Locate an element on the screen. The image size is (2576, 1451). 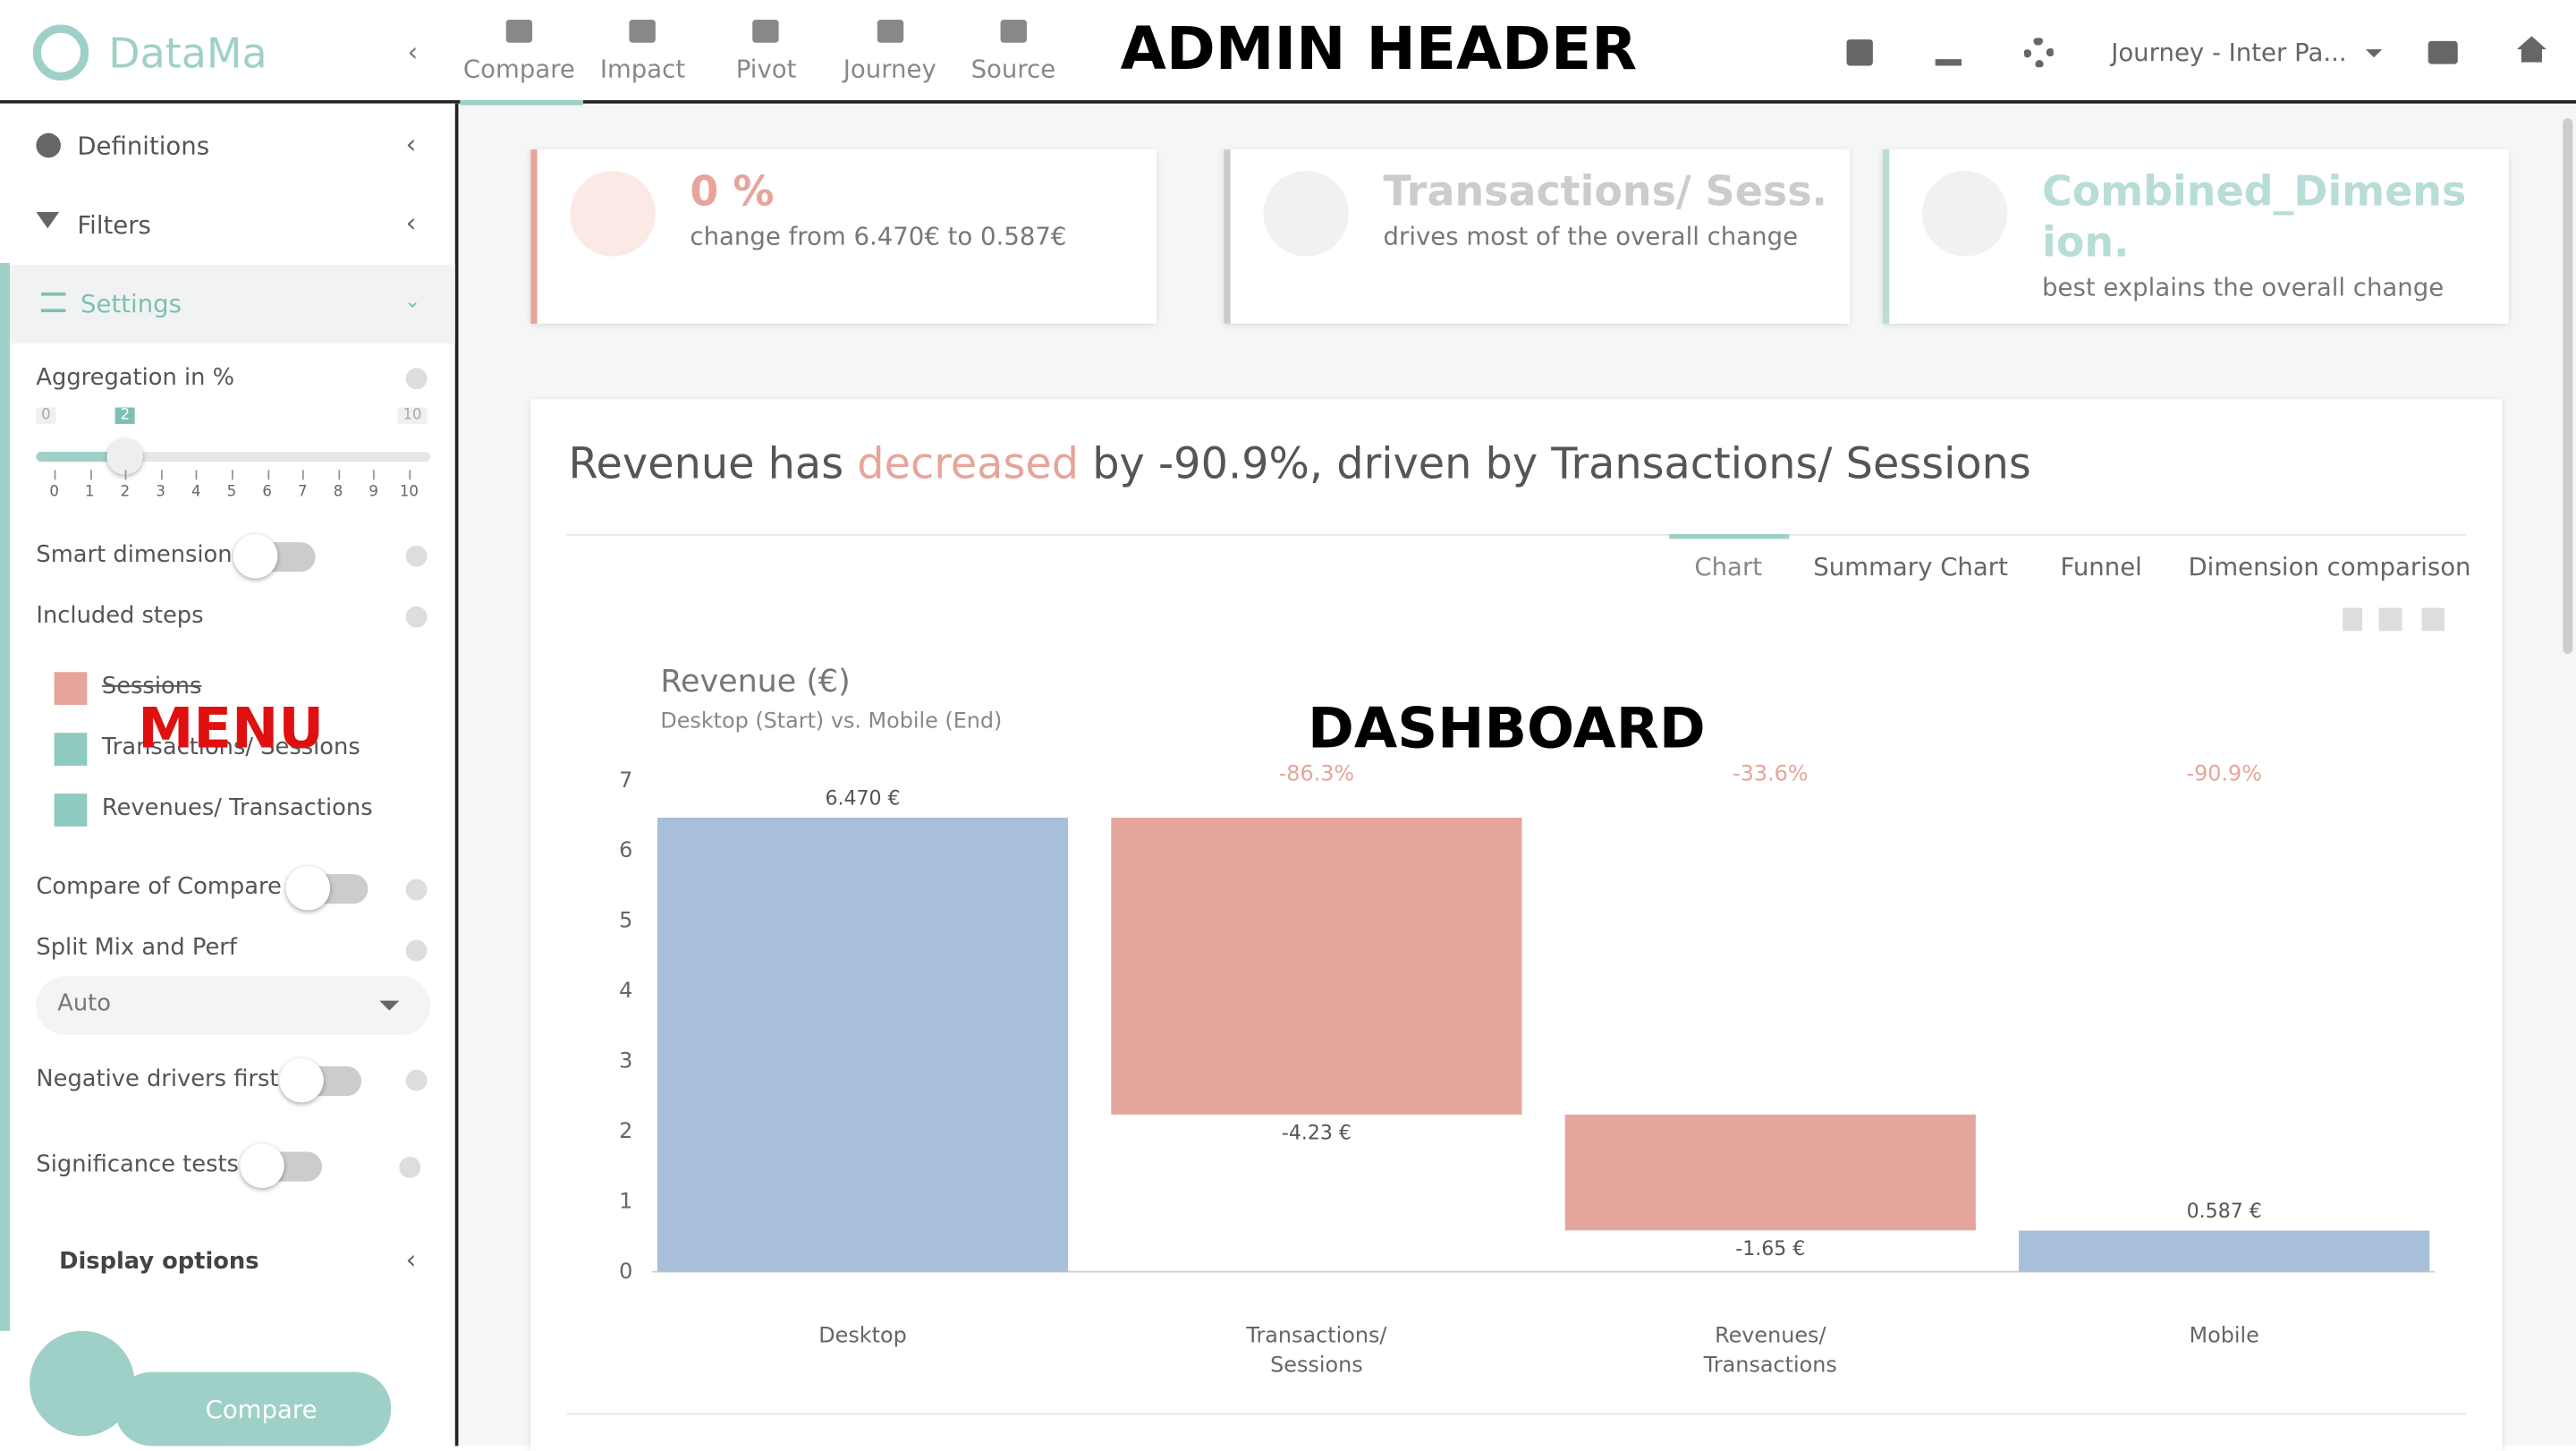
step: Sessions is located at coordinates (151, 687).